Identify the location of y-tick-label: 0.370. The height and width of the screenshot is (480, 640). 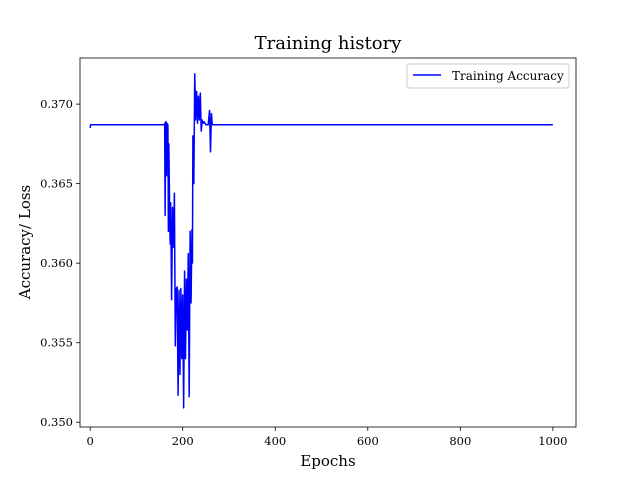
(56, 104).